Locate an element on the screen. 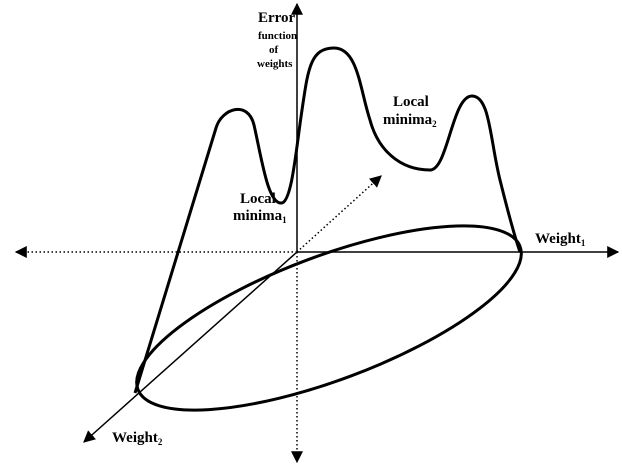  error-label: function is located at coordinates (277, 36).